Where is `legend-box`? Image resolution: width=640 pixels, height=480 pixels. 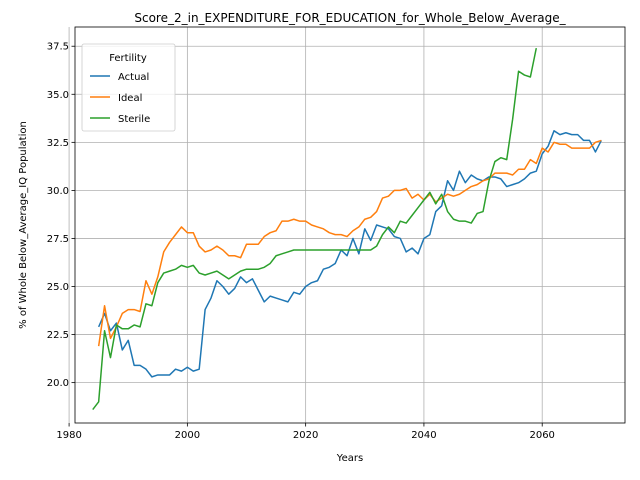 legend-box is located at coordinates (128, 87).